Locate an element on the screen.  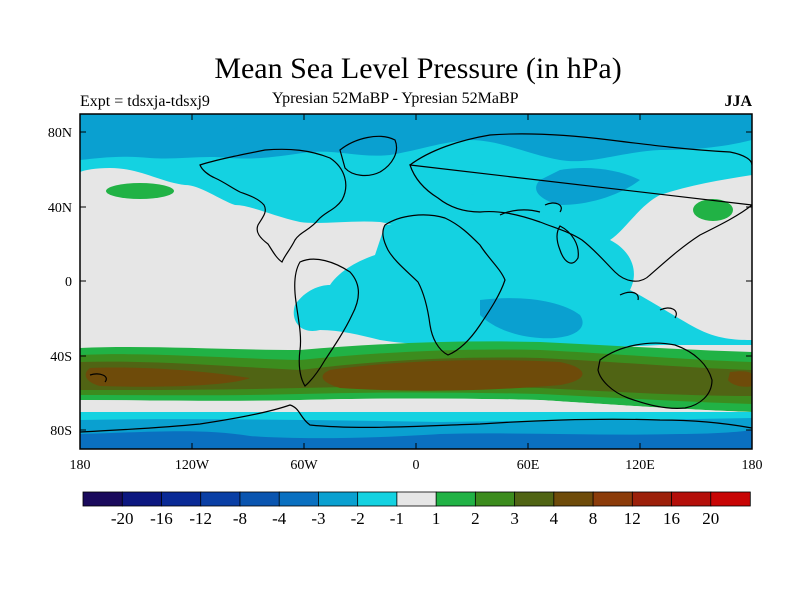
field-eurasia-cyan is located at coordinates (512, 209).